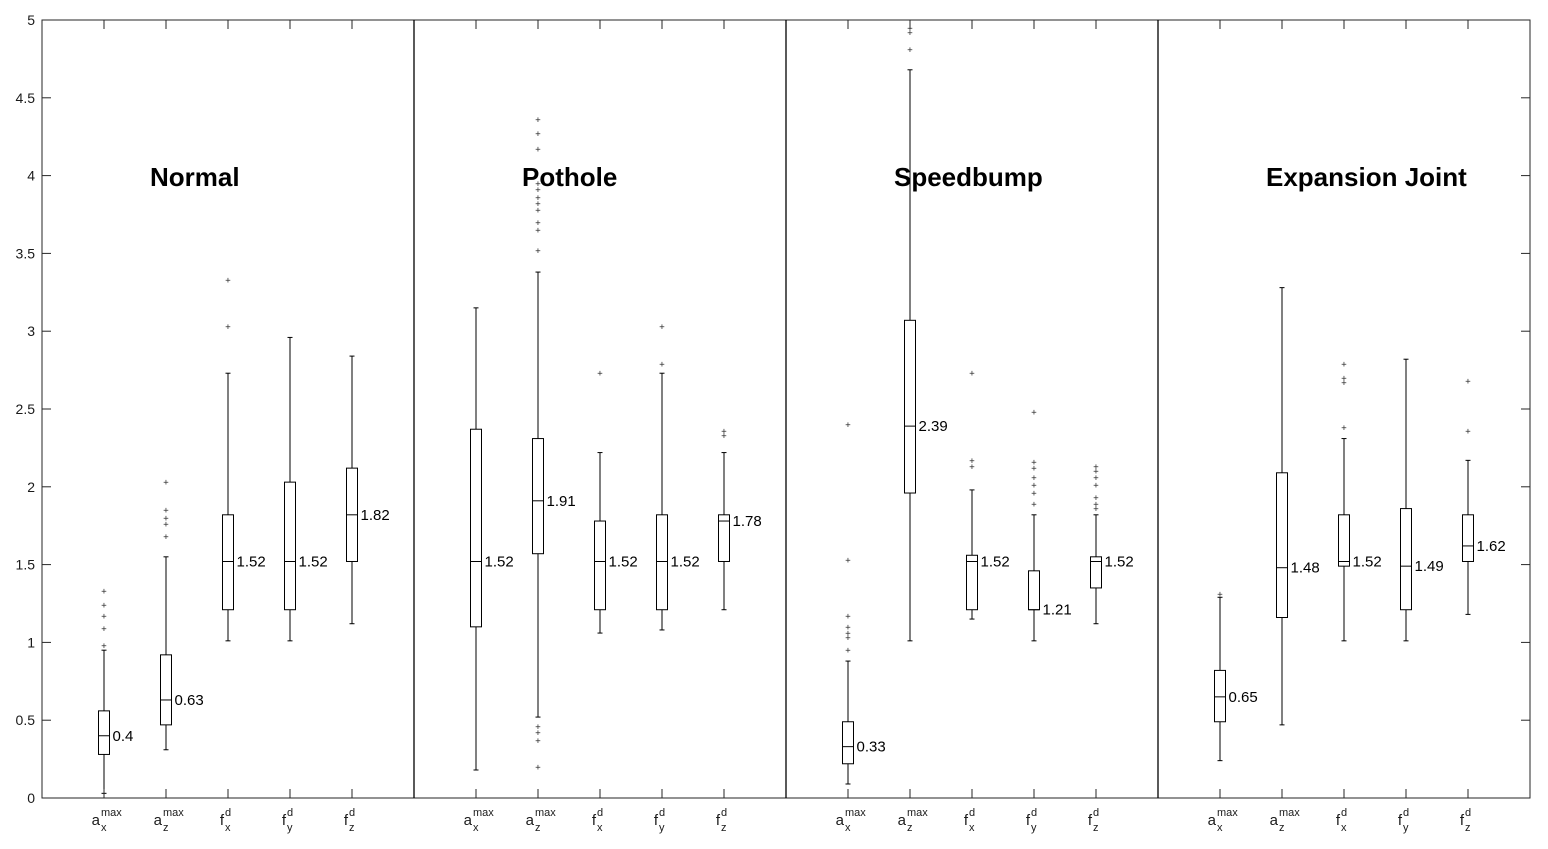 This screenshot has width=1548, height=849. I want to click on box-1: 2.39+++, so click(926, 333).